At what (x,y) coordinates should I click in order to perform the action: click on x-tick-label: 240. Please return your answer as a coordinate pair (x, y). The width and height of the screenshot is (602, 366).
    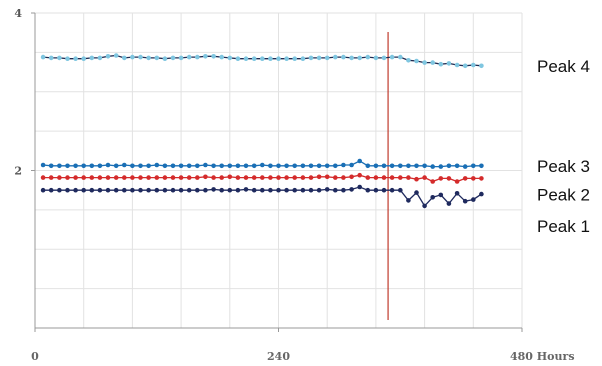
    Looking at the image, I should click on (278, 356).